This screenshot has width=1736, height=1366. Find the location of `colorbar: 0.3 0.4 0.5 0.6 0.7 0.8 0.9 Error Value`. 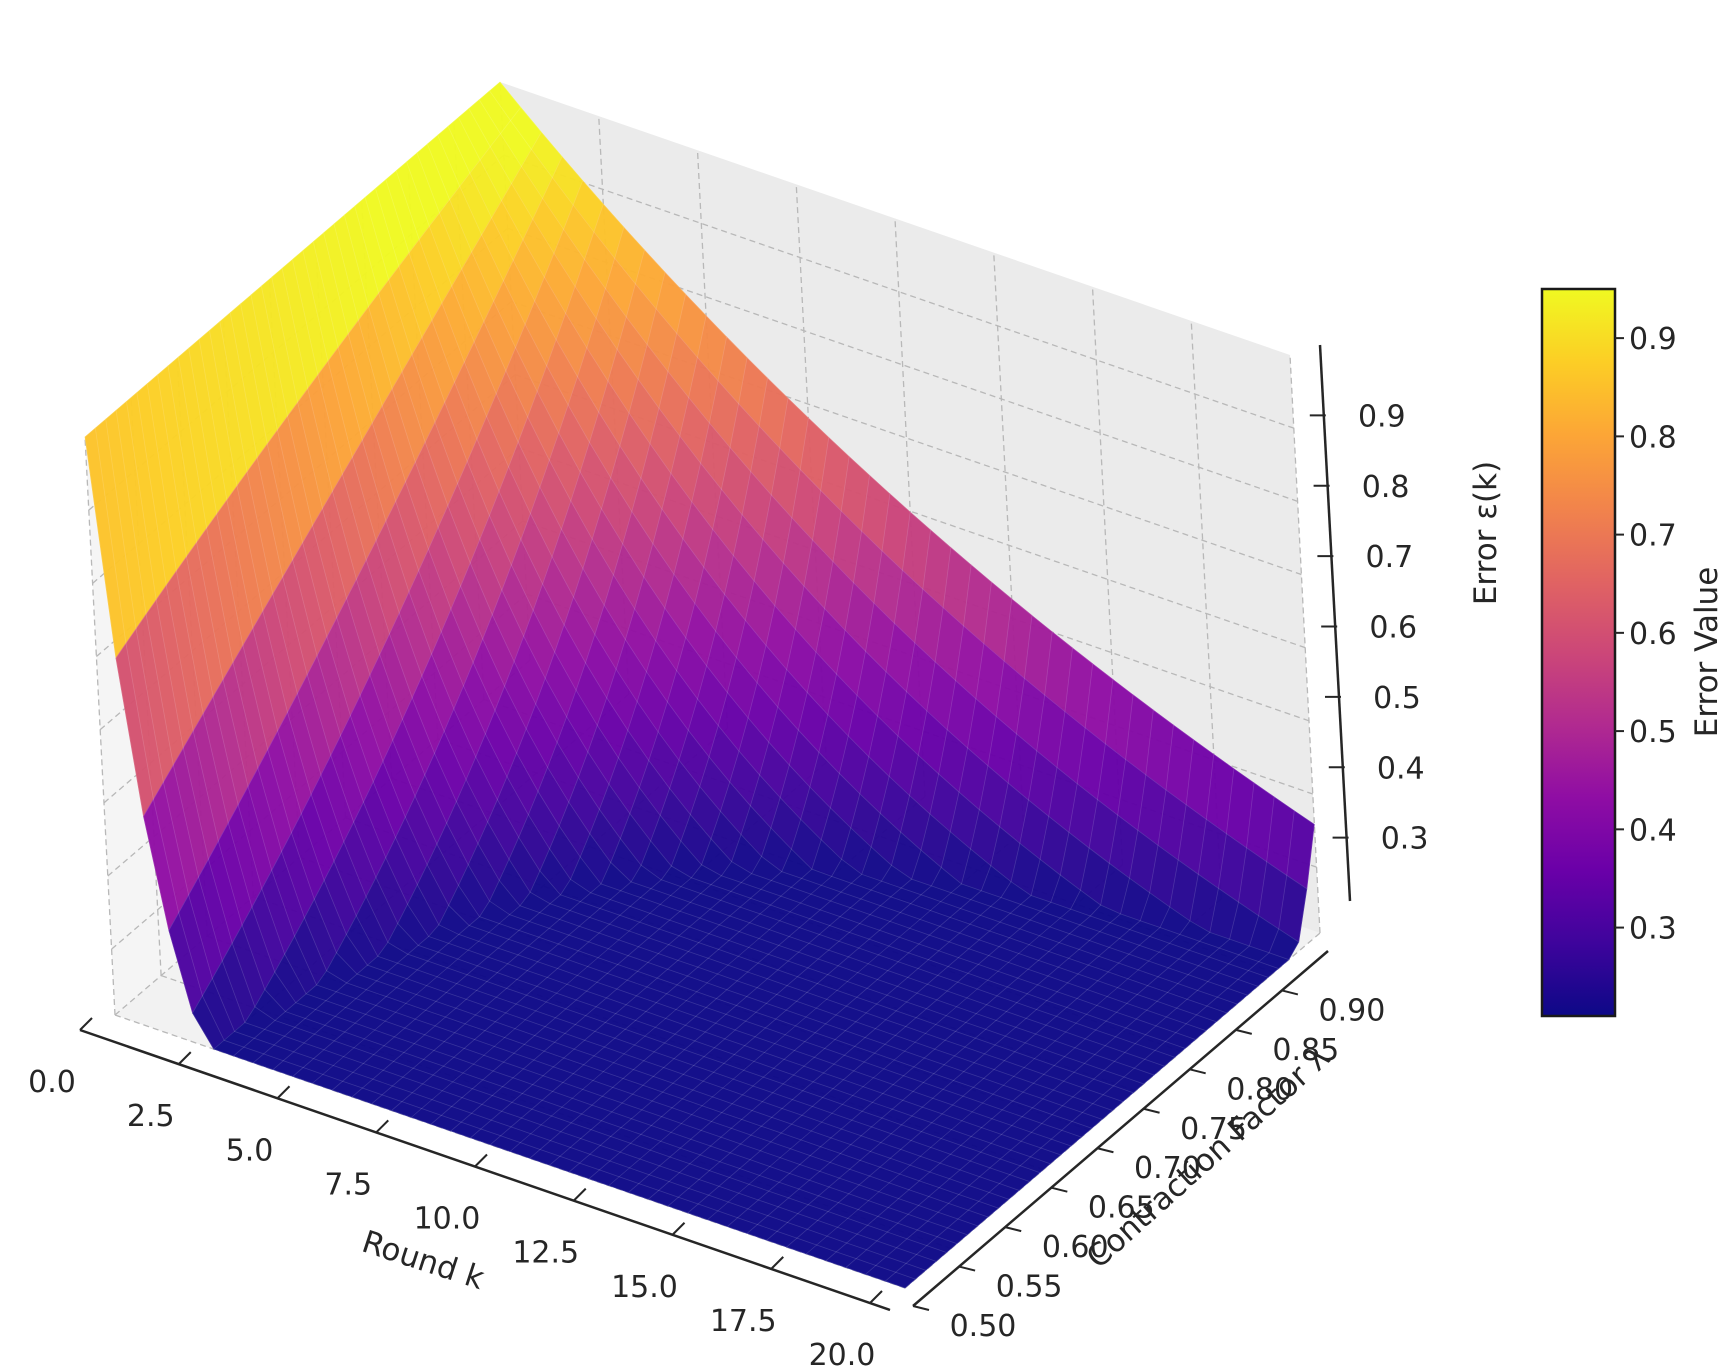

colorbar: 0.3 0.4 0.5 0.6 0.7 0.8 0.9 Error Value is located at coordinates (1632, 652).